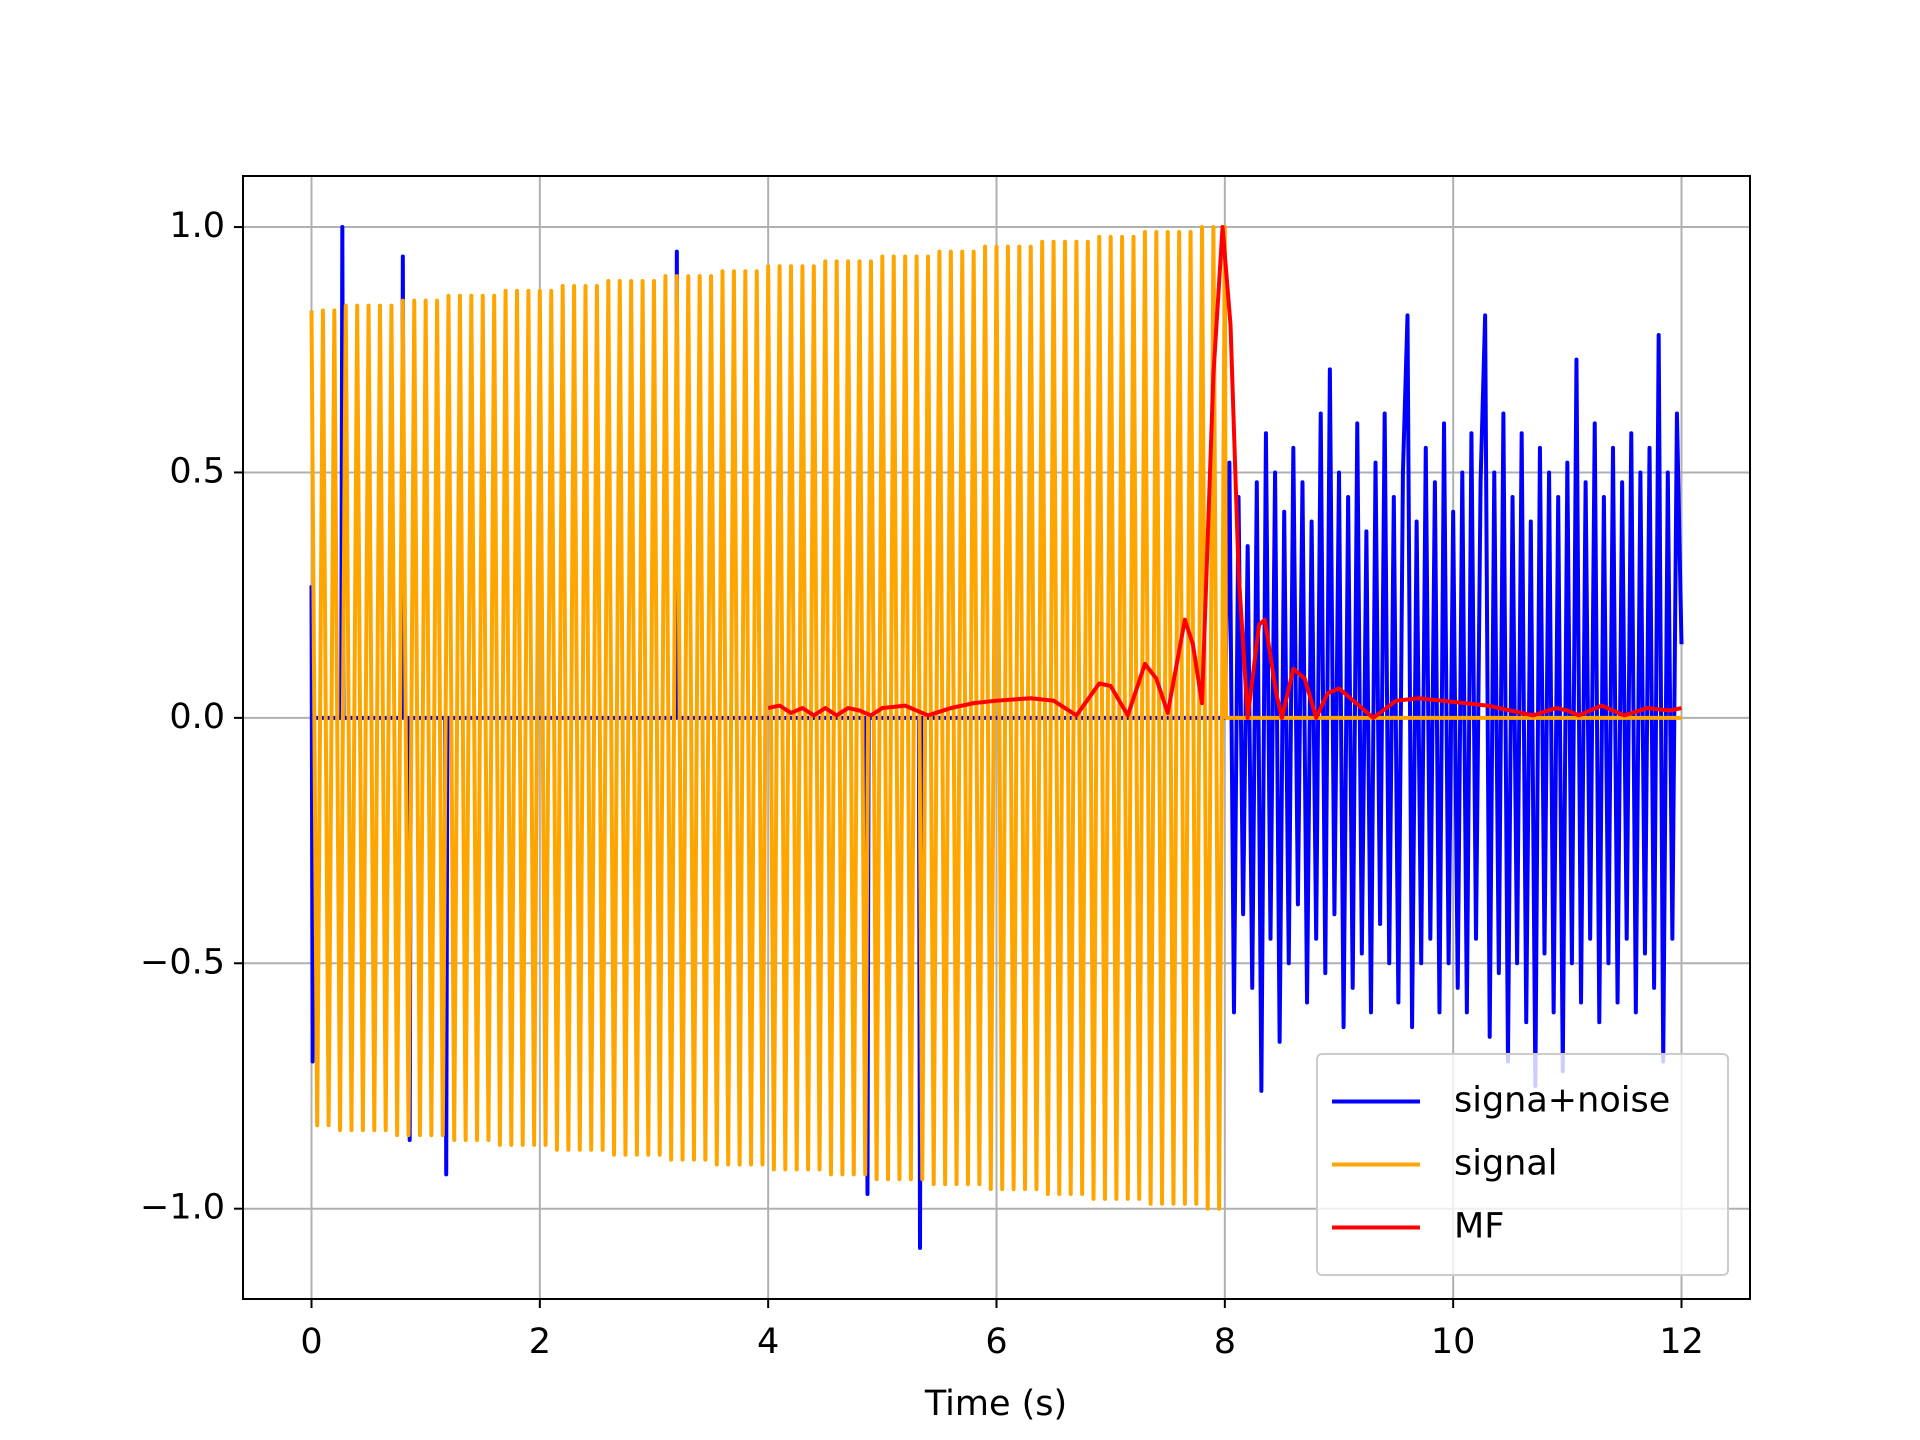  What do you see at coordinates (1225, 1342) in the screenshot?
I see `x-tick-label: 8` at bounding box center [1225, 1342].